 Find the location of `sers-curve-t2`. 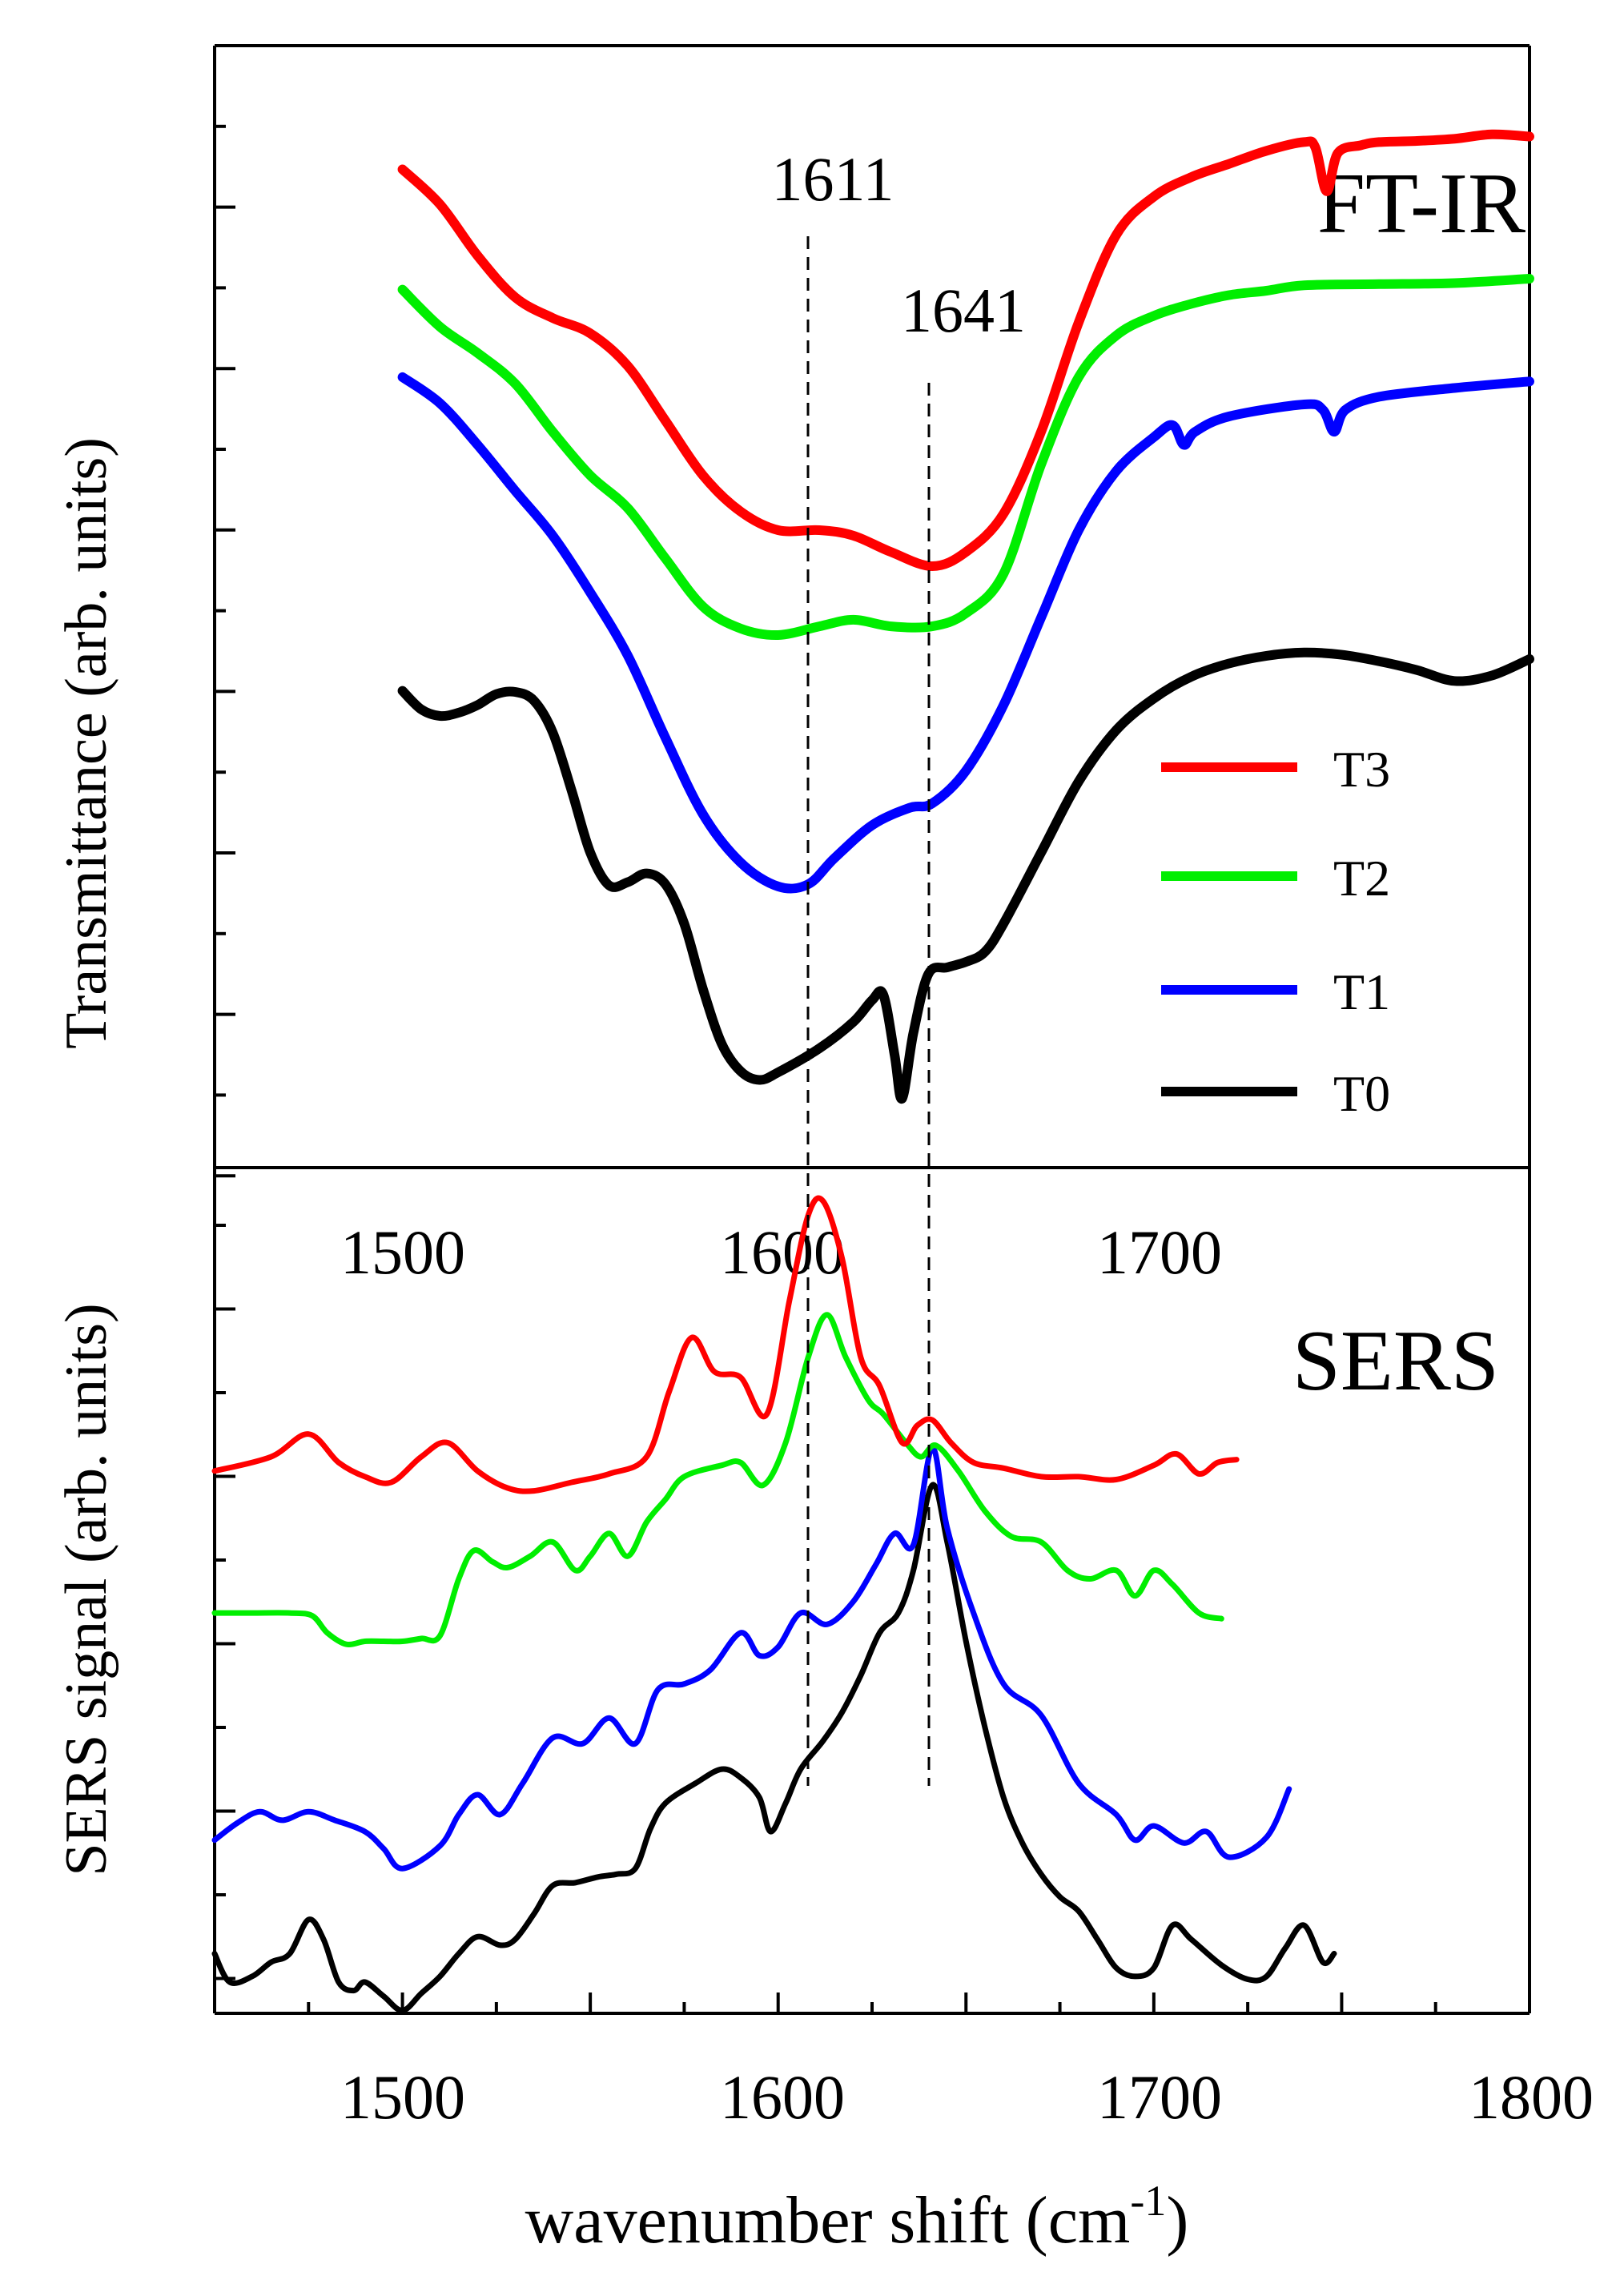

sers-curve-t2 is located at coordinates (717, 1479).